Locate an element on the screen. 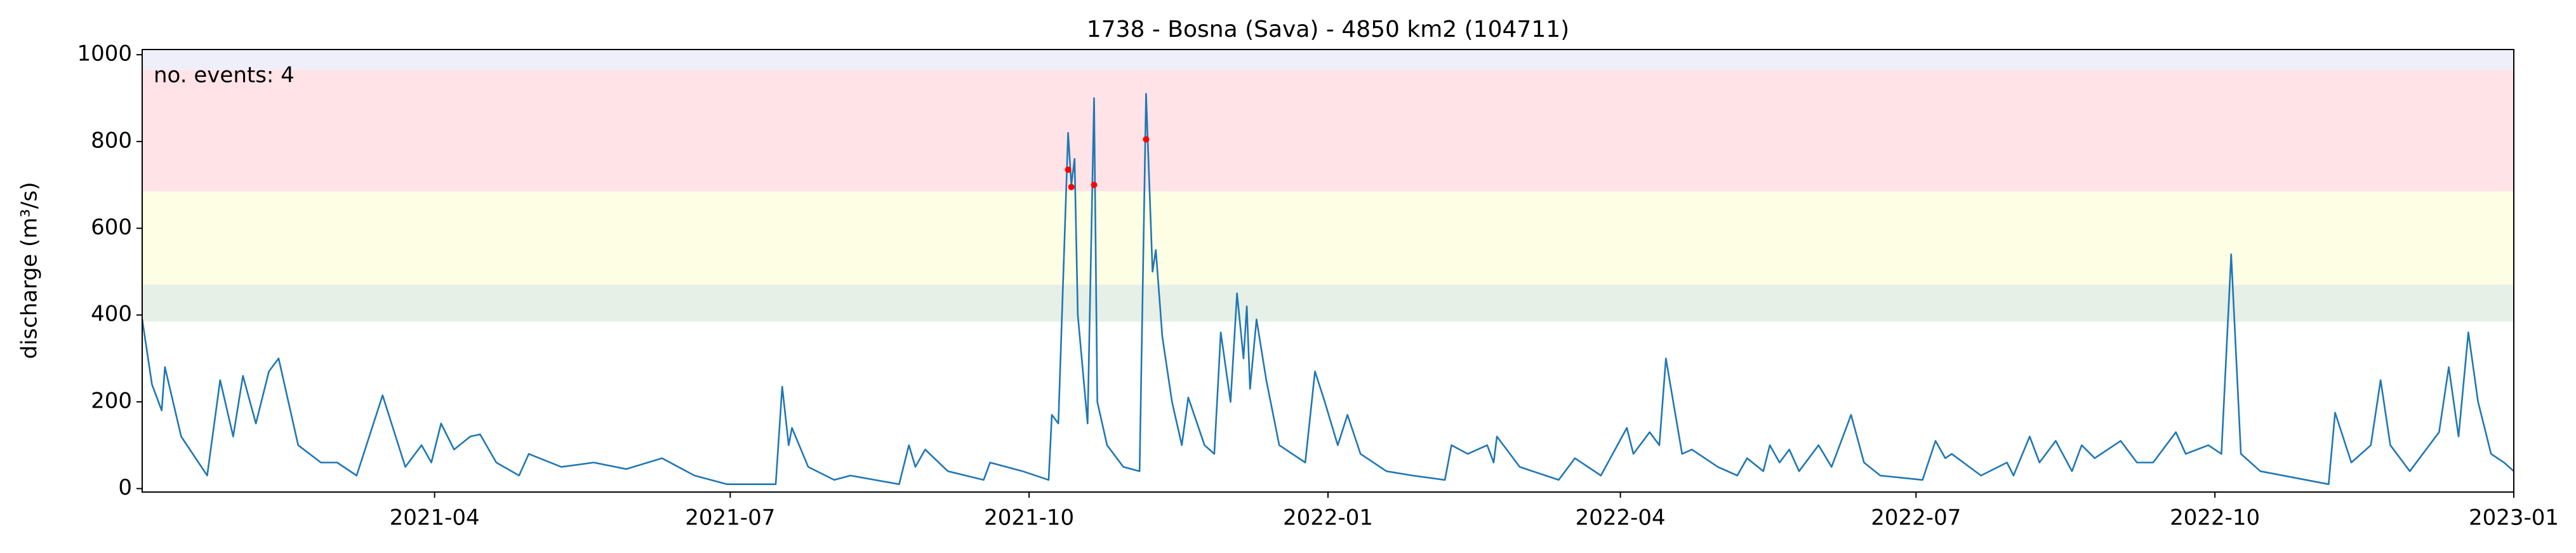 The image size is (2576, 553). x-tick-label: 2021-10 is located at coordinates (1029, 518).